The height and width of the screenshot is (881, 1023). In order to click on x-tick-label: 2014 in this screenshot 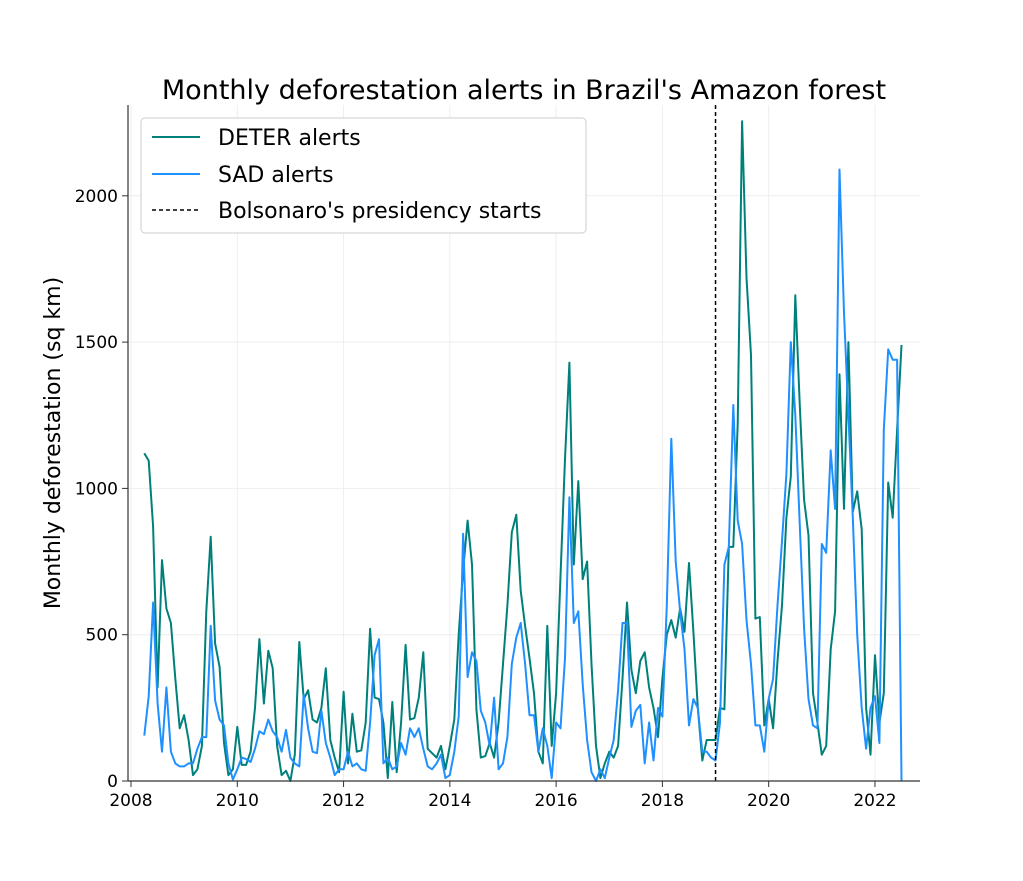, I will do `click(449, 801)`.